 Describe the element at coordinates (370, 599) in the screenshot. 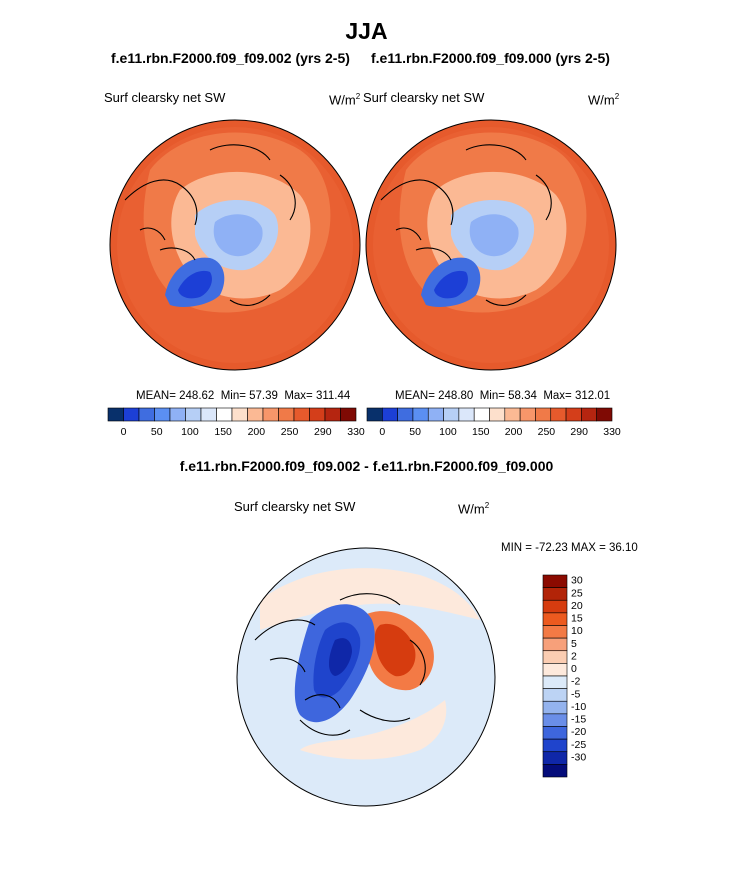

I see `difference-pos-field-top` at that location.